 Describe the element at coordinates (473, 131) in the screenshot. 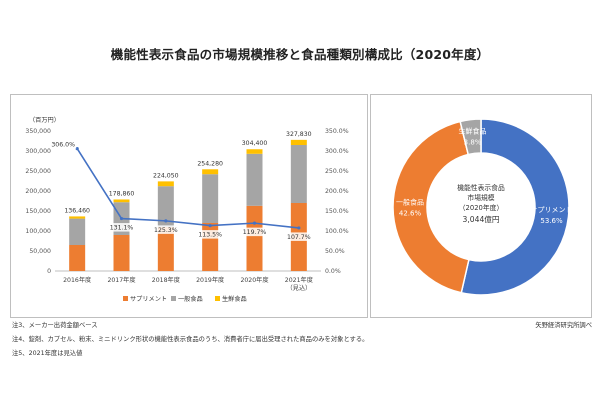

I see `donut-slice-label: 生鮮食品` at that location.